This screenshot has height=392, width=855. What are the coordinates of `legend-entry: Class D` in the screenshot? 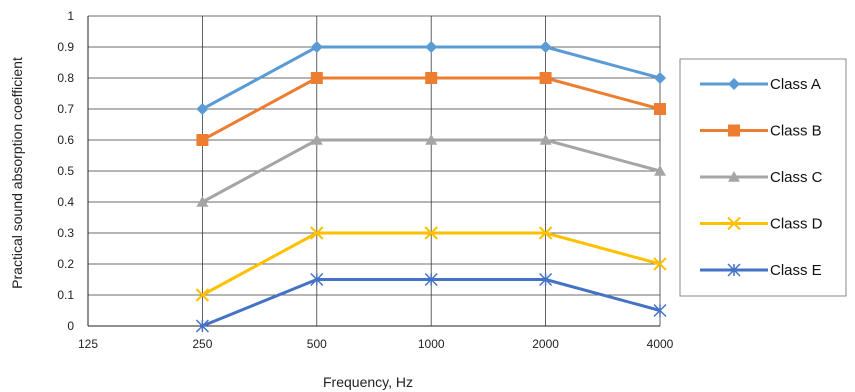 It's located at (761, 224).